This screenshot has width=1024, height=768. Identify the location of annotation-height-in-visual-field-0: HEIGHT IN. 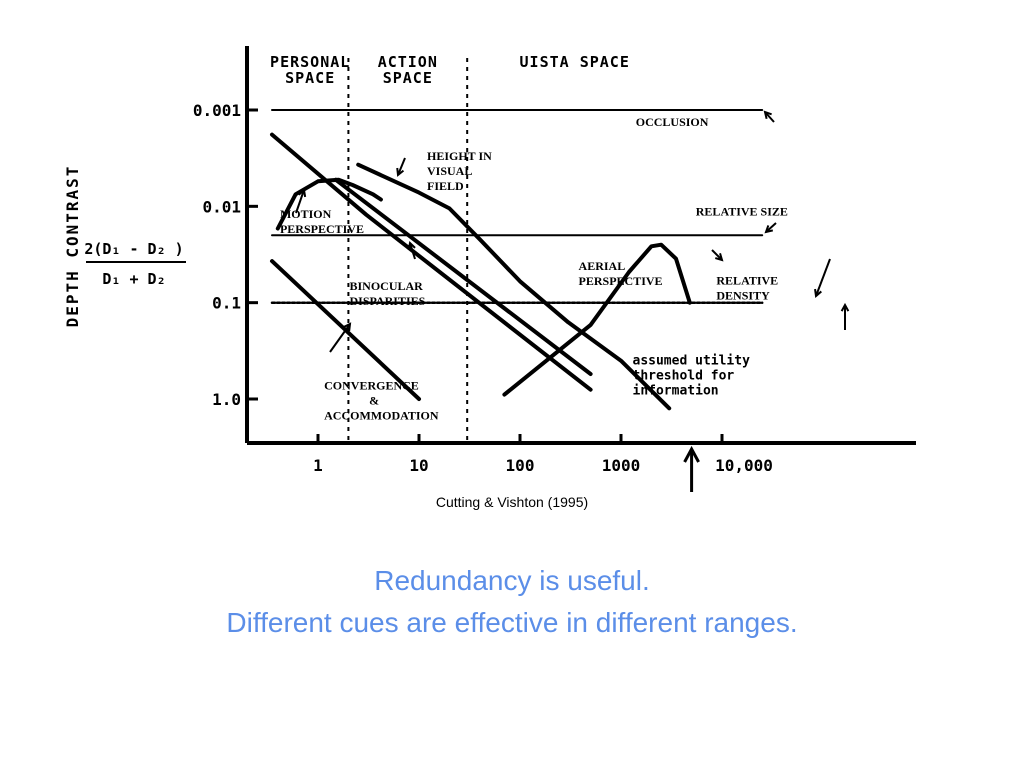
(459, 156).